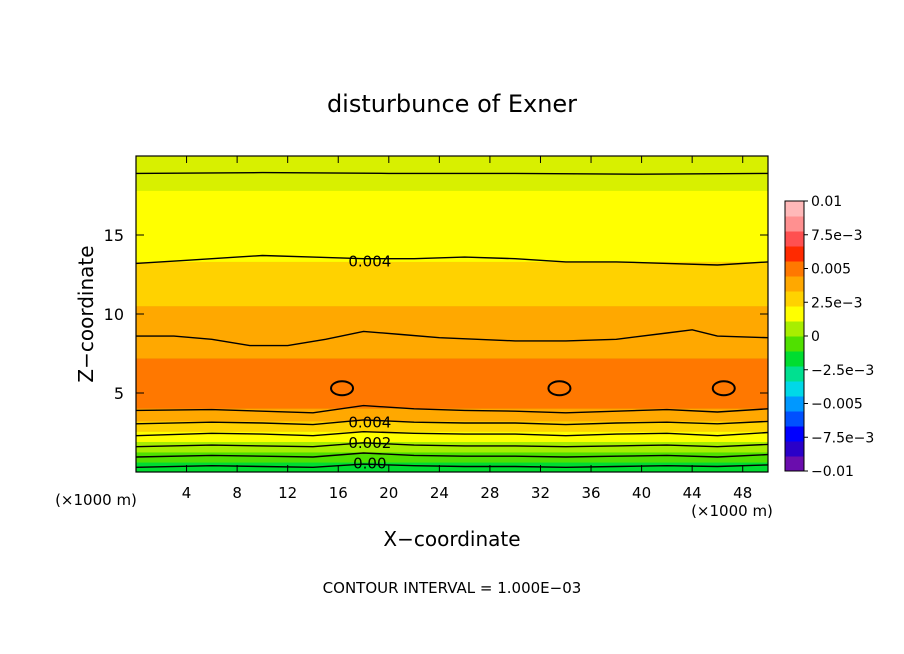 The image size is (904, 654). I want to click on y-tick-label-1: 10, so click(114, 314).